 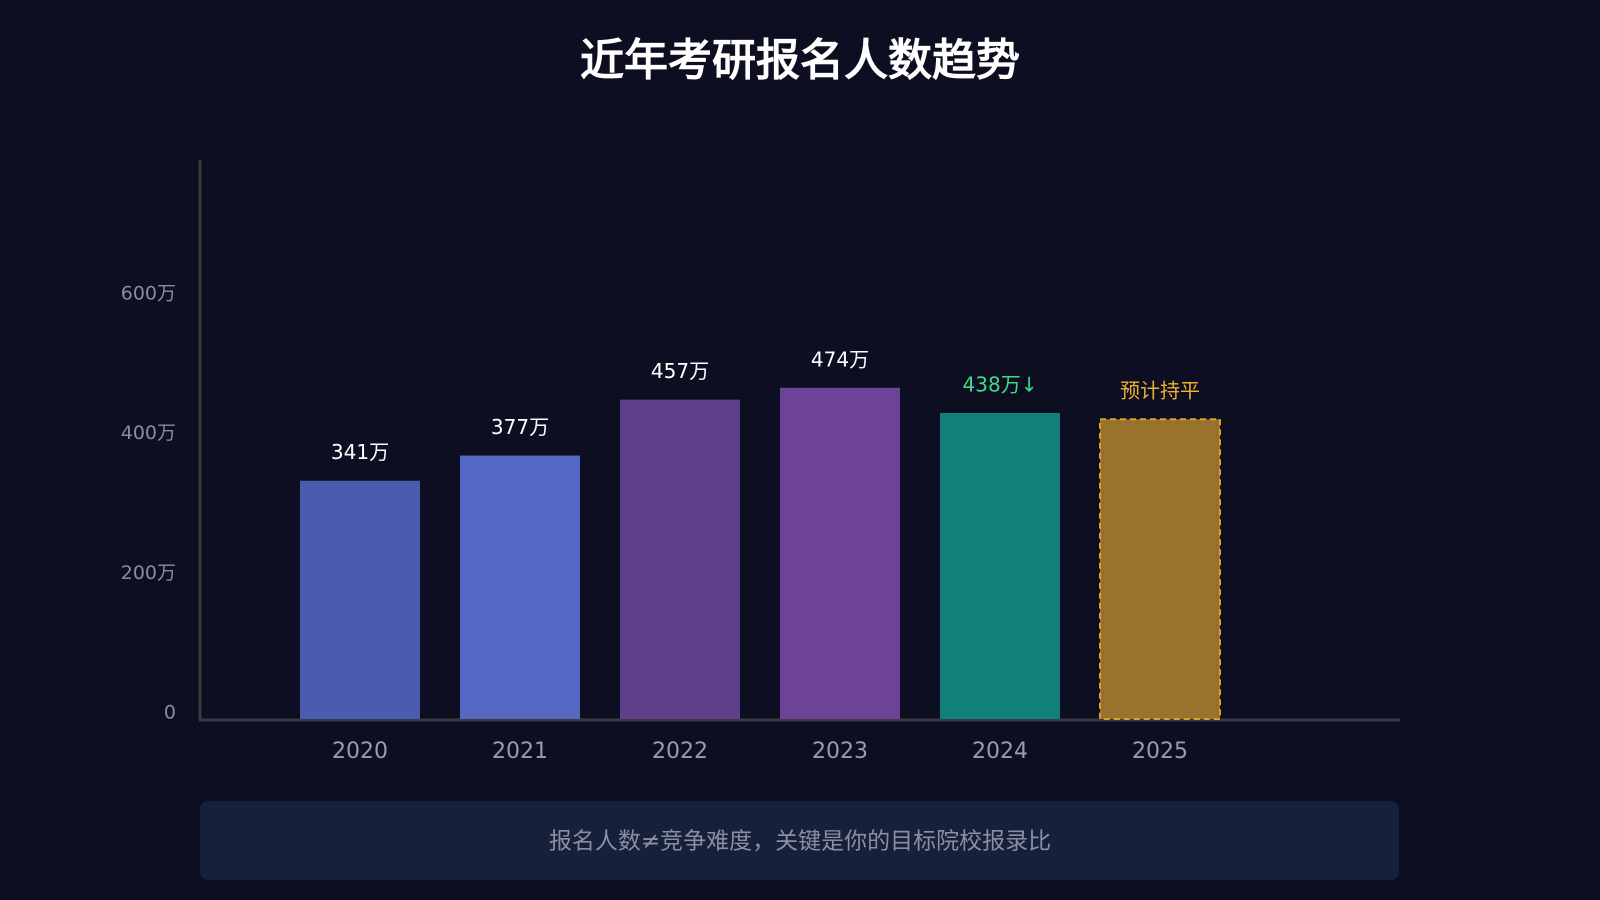 I want to click on value-label: 预计持平, so click(x=1160, y=391).